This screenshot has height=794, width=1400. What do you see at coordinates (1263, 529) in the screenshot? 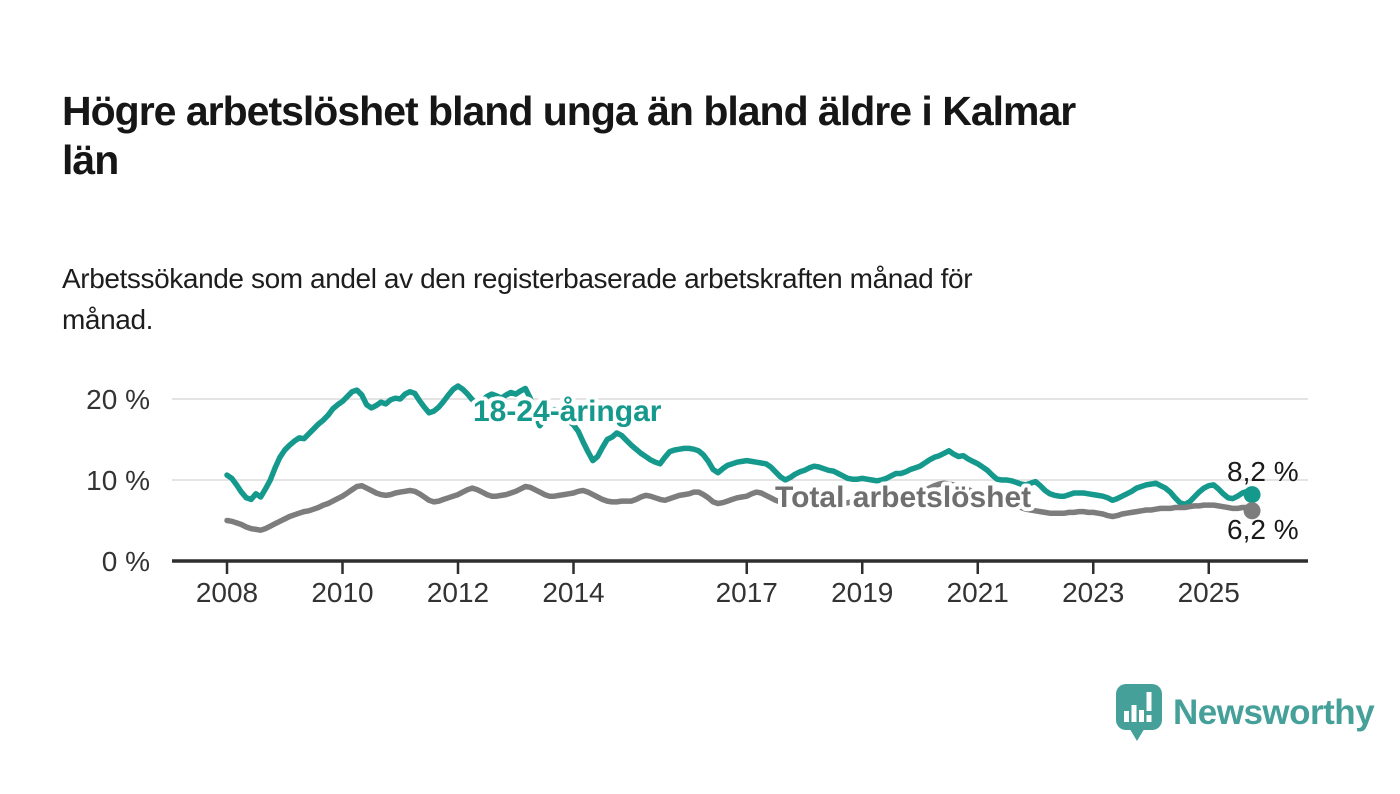
I see `series-end-value-1: 6,2 %` at bounding box center [1263, 529].